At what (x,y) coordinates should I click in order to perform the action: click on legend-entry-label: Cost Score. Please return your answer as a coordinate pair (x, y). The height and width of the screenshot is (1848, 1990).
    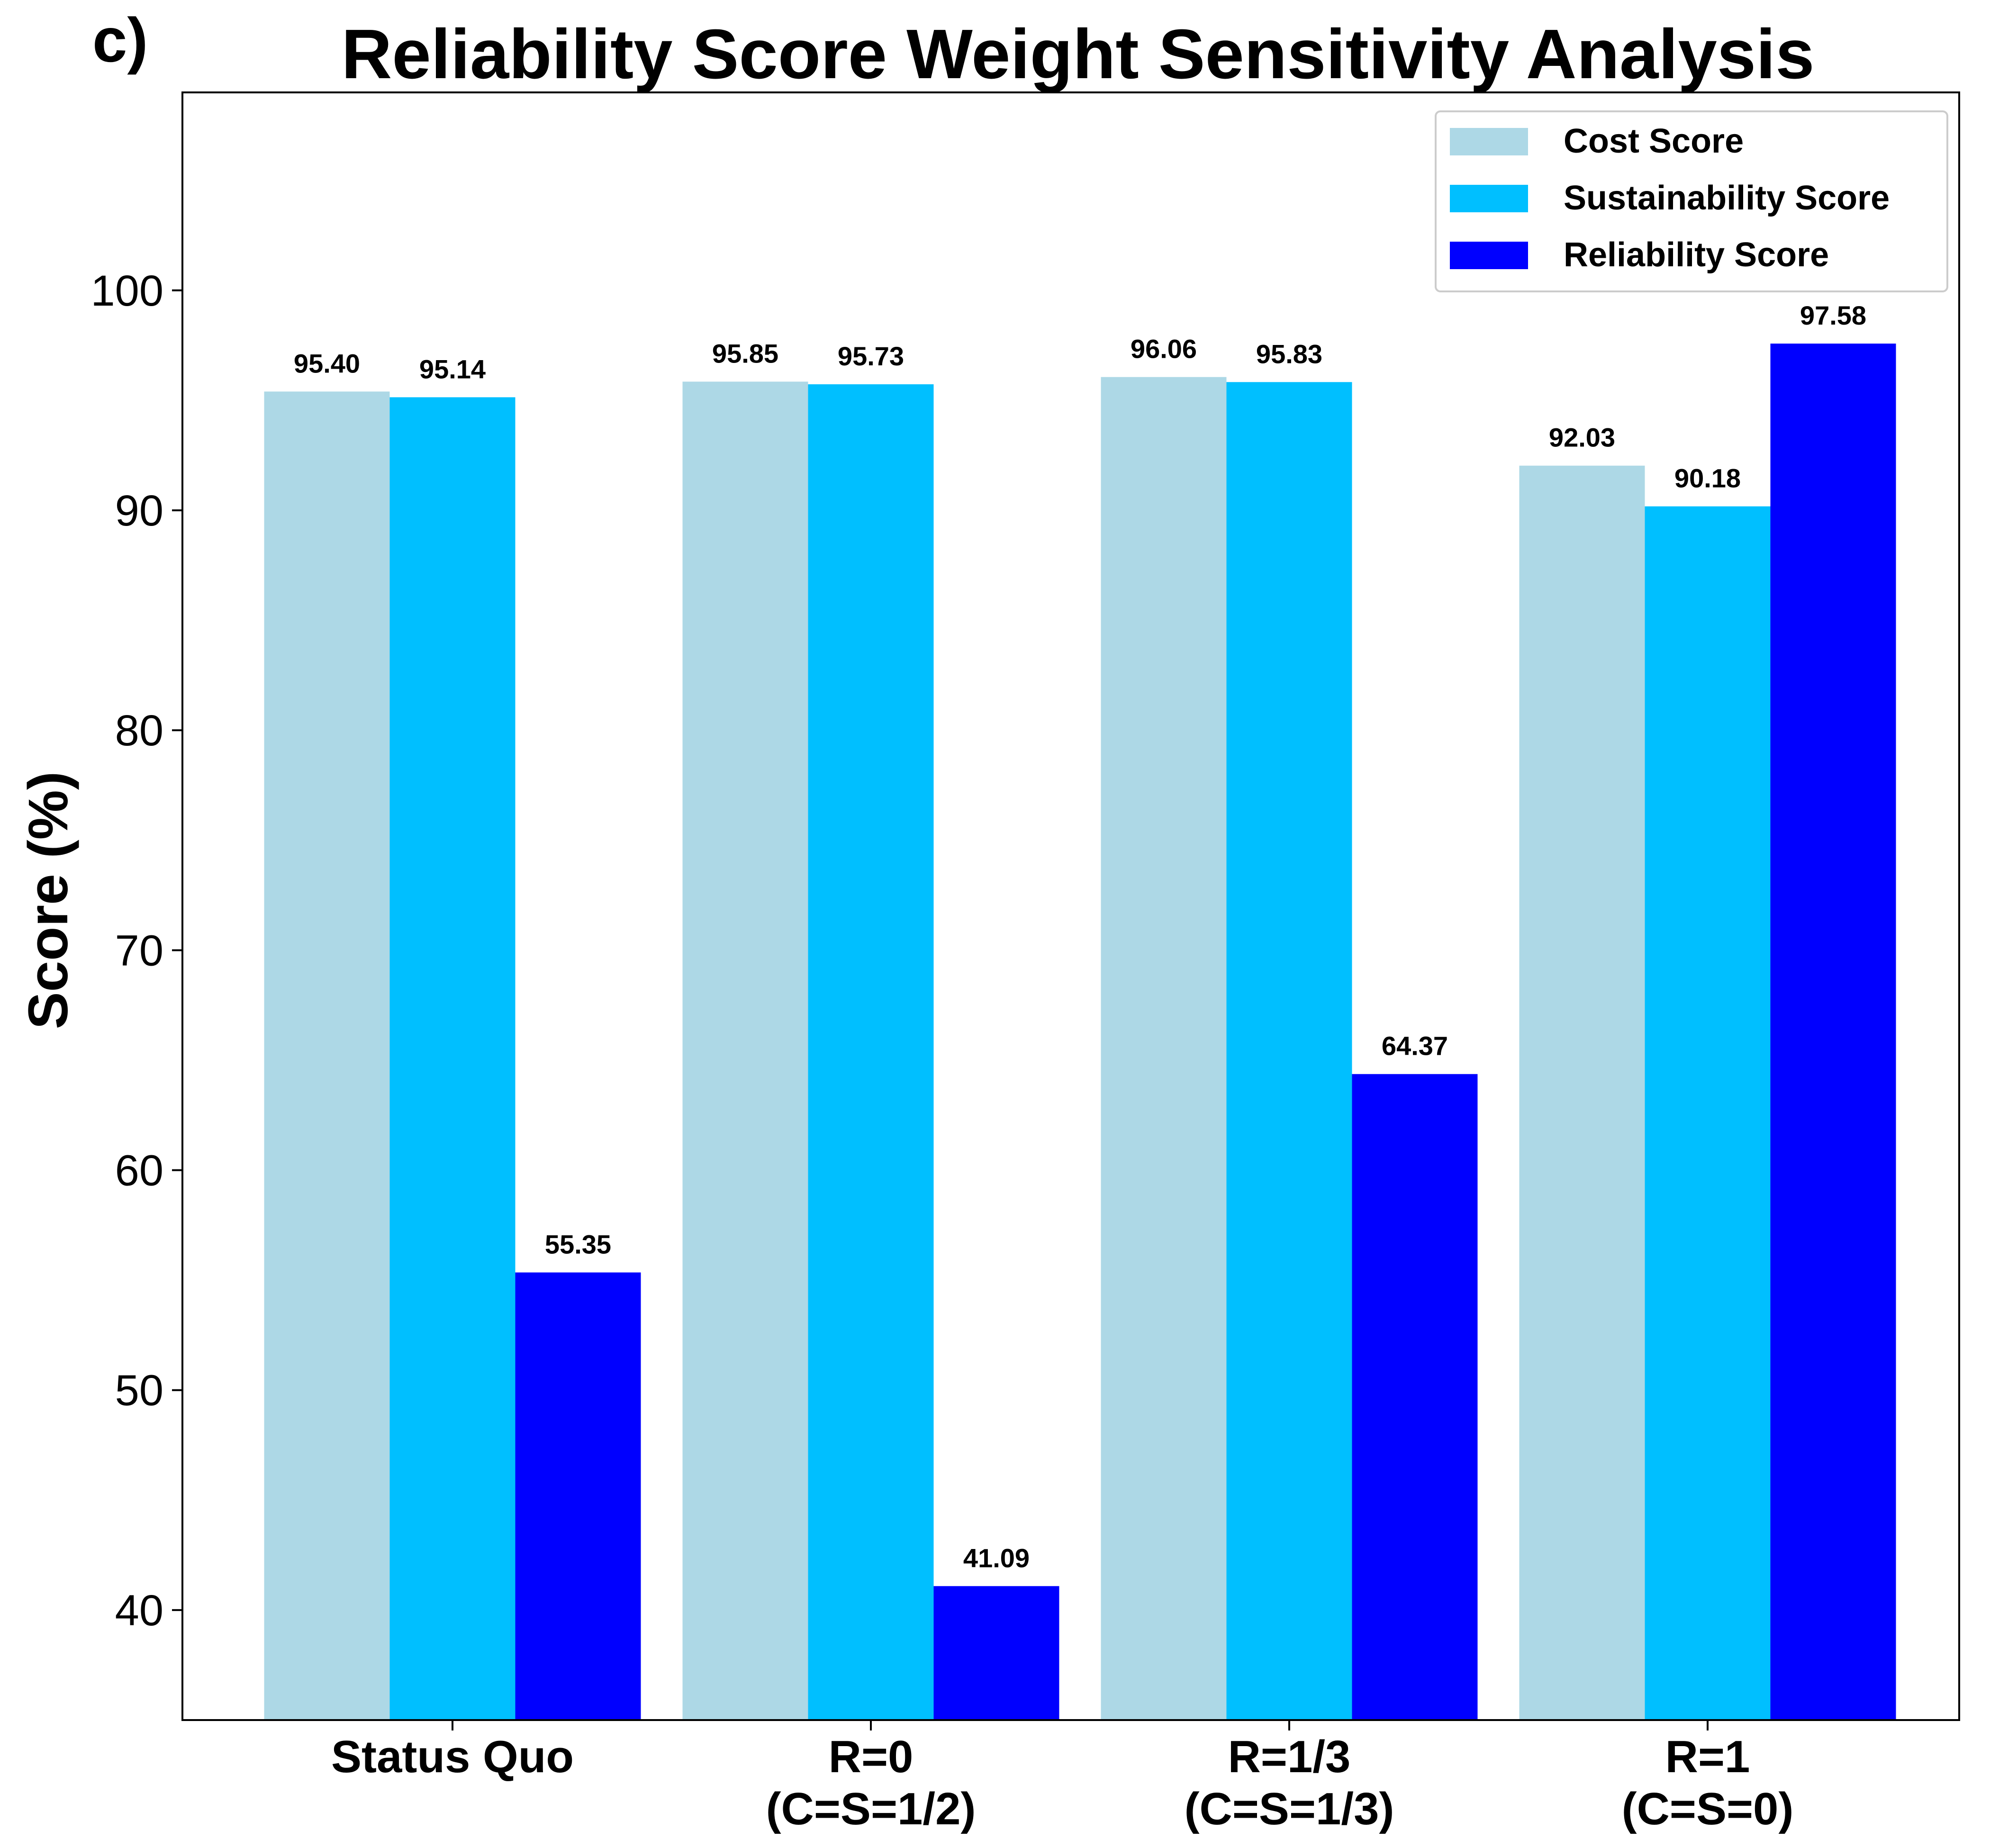
    Looking at the image, I should click on (1654, 141).